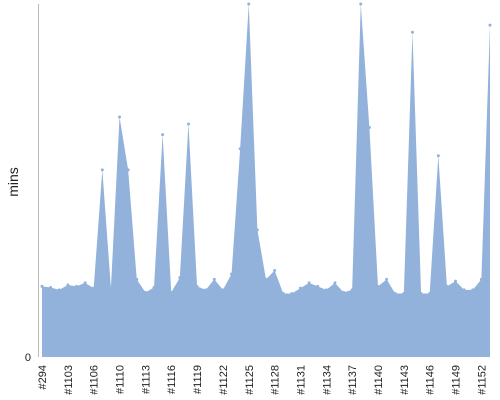 This screenshot has height=400, width=500. Describe the element at coordinates (172, 379) in the screenshot. I see `x-tick-label: #1116` at that location.